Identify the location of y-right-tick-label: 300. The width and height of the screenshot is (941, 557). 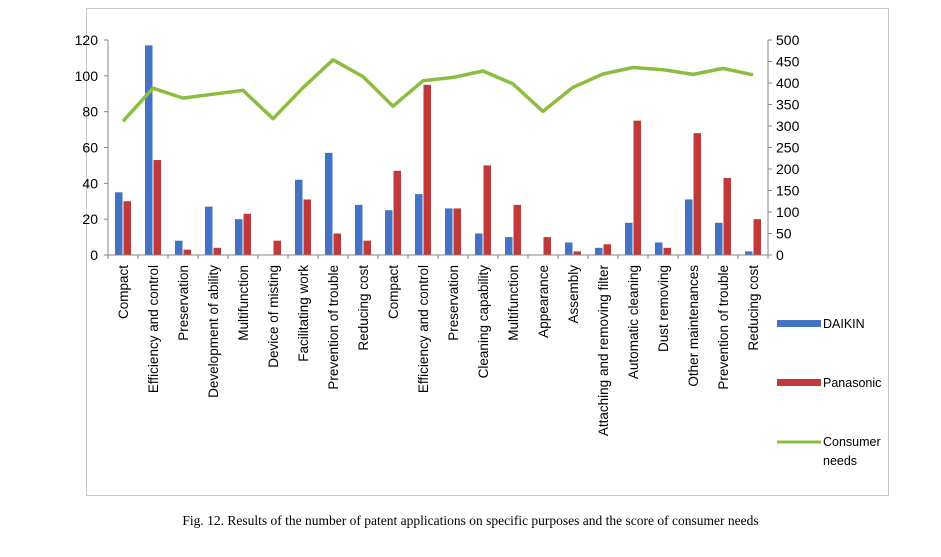
(788, 126).